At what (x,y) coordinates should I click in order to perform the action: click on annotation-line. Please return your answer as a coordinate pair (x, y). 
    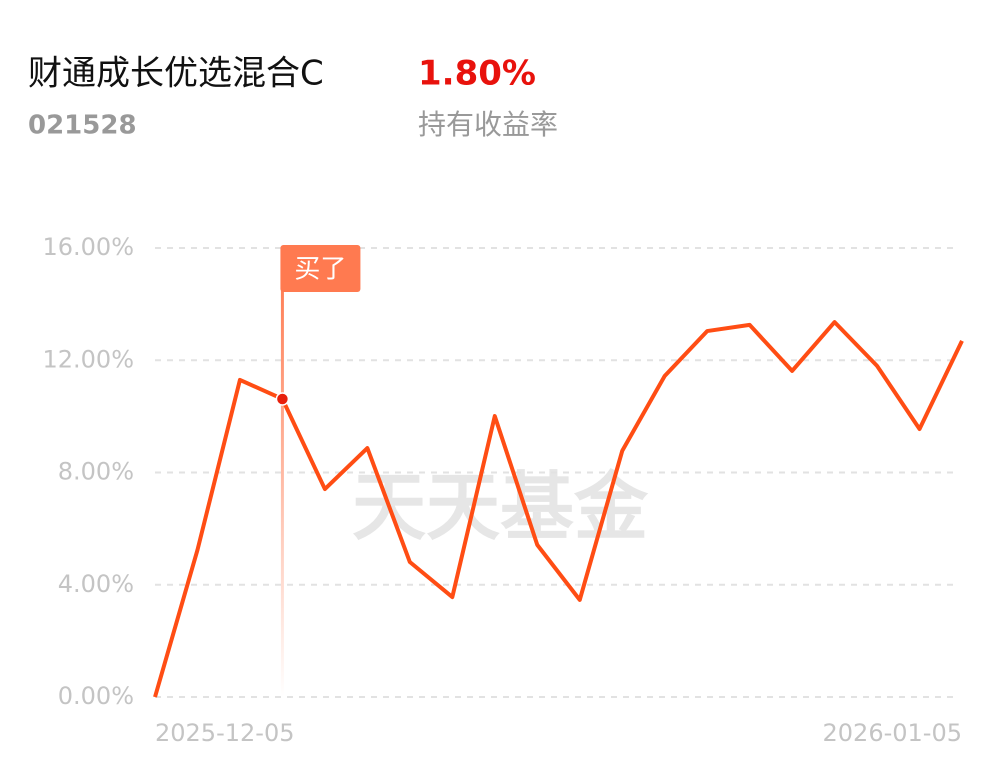
    Looking at the image, I should click on (282, 483).